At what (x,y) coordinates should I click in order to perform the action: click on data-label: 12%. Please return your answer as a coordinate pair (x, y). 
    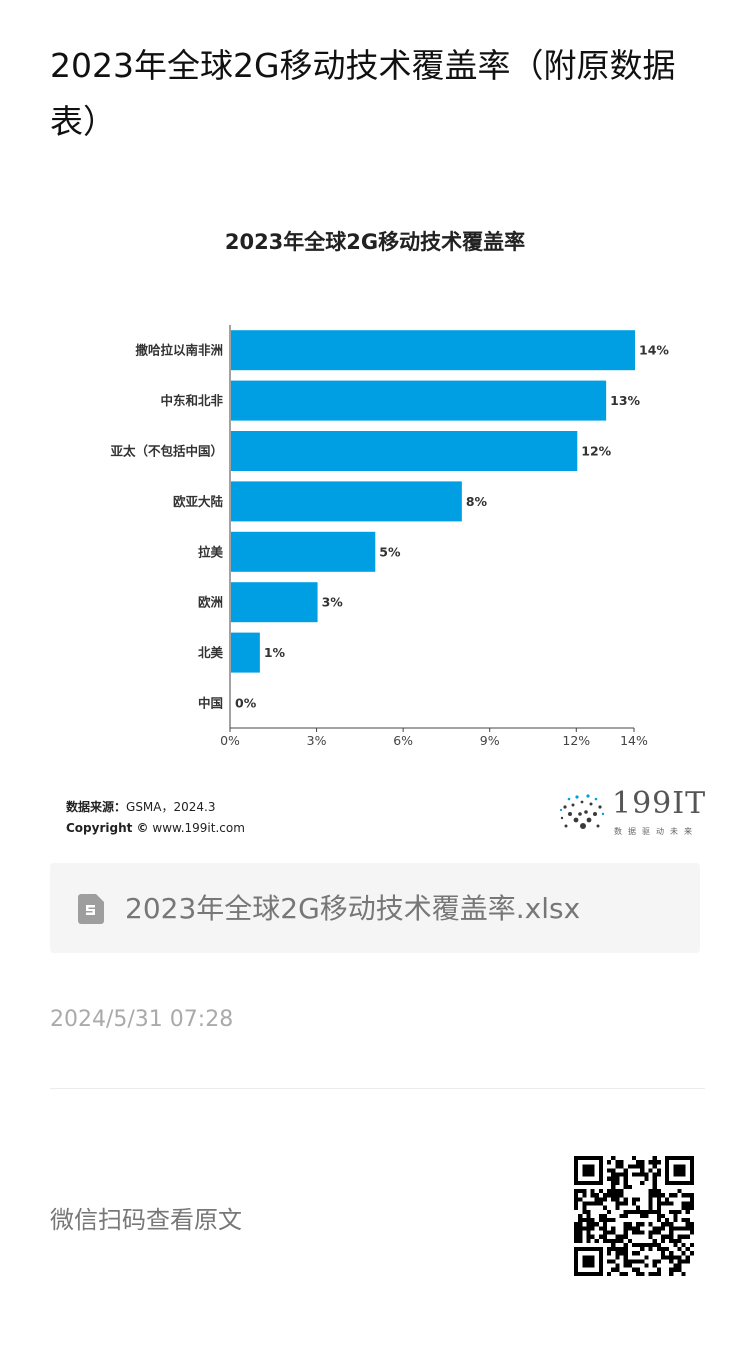
    Looking at the image, I should click on (596, 451).